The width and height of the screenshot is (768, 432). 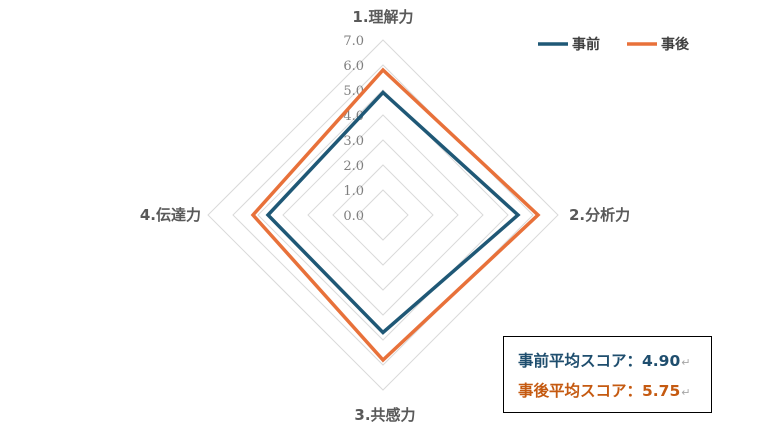 What do you see at coordinates (384, 415) in the screenshot?
I see `axis-label: 3.共感力` at bounding box center [384, 415].